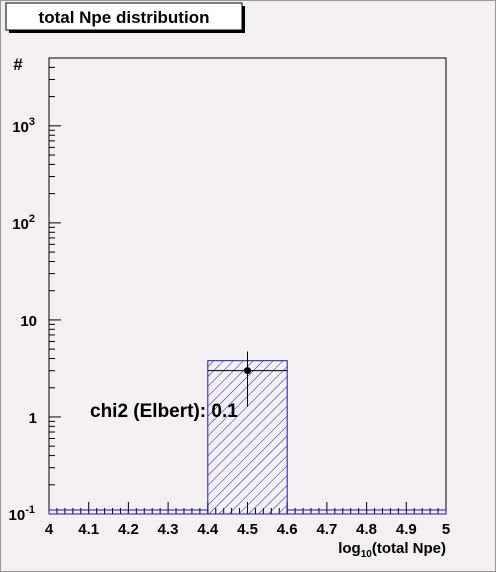 Image resolution: width=496 pixels, height=572 pixels. Describe the element at coordinates (30, 510) in the screenshot. I see `y-tick-exponent: -1` at that location.